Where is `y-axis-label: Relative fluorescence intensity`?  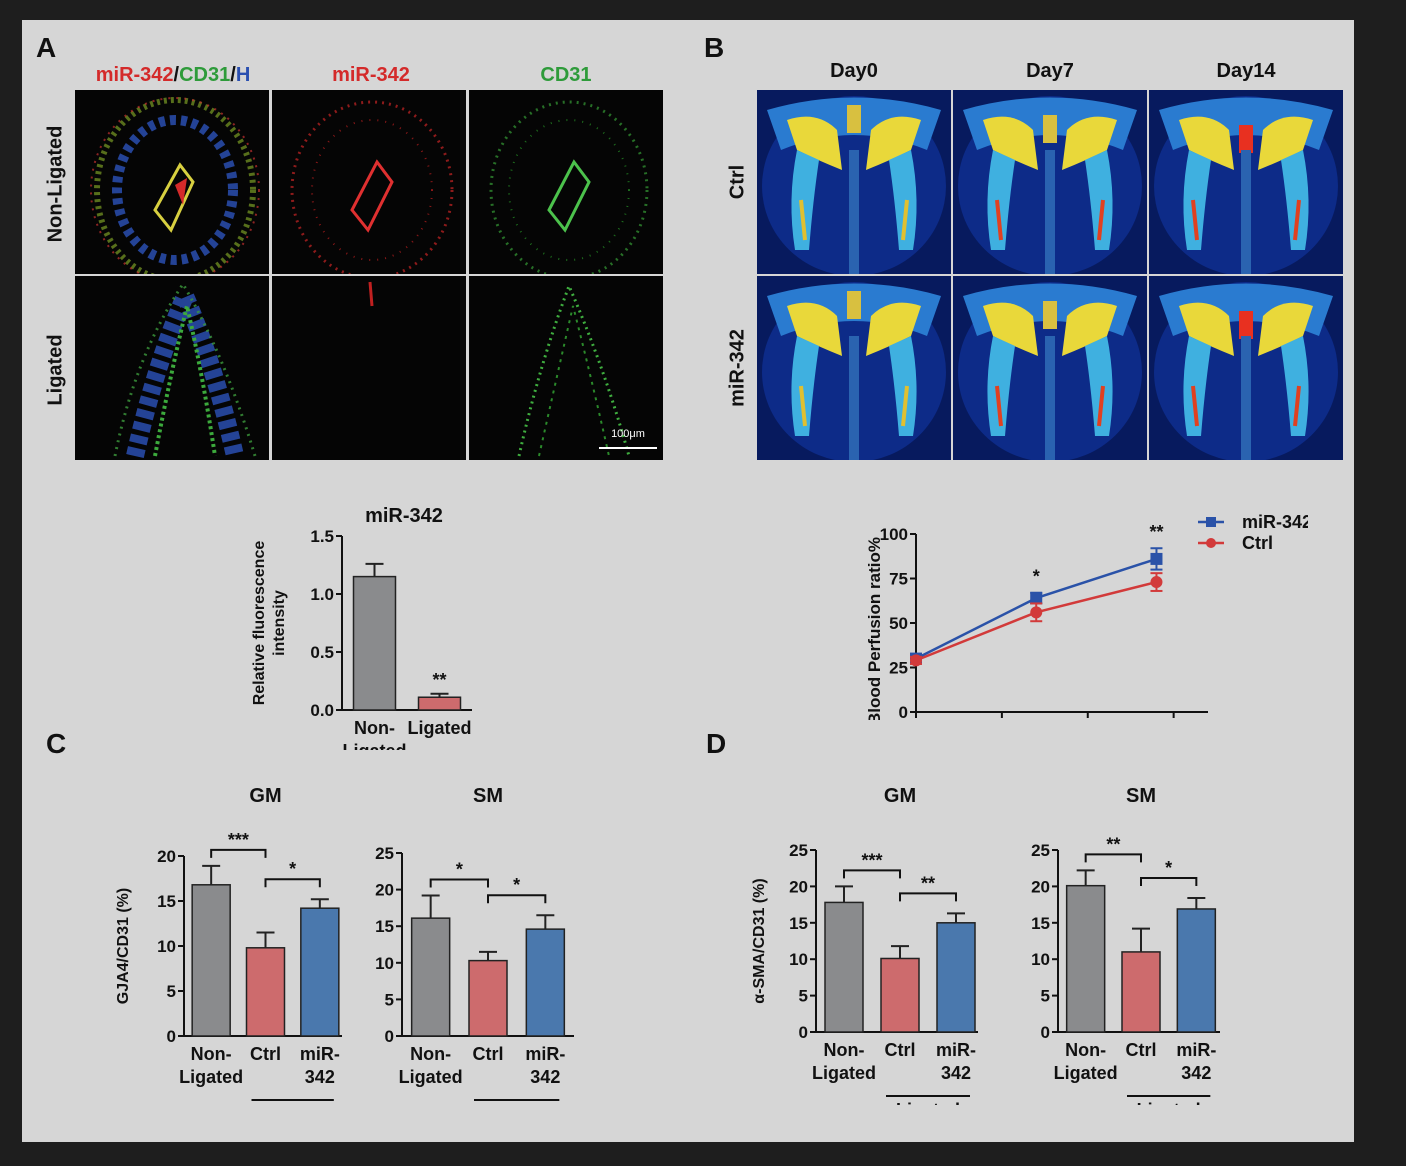
y-axis-label: Relative fluorescence intensity is located at coordinates (269, 623).